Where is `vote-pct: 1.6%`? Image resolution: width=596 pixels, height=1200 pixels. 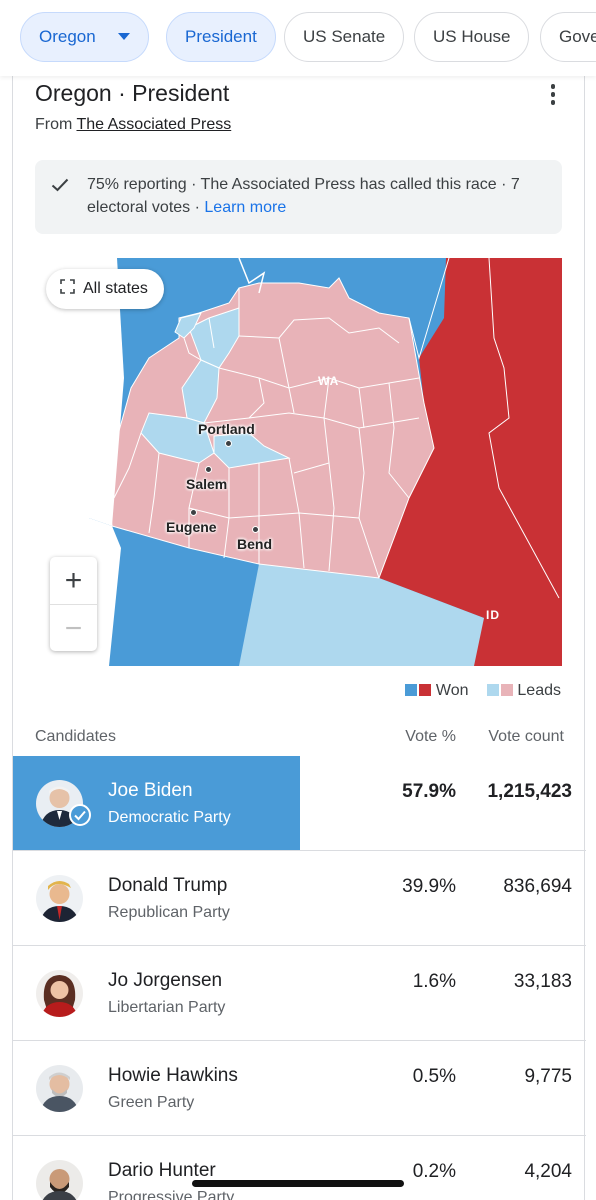 vote-pct: 1.6% is located at coordinates (434, 981).